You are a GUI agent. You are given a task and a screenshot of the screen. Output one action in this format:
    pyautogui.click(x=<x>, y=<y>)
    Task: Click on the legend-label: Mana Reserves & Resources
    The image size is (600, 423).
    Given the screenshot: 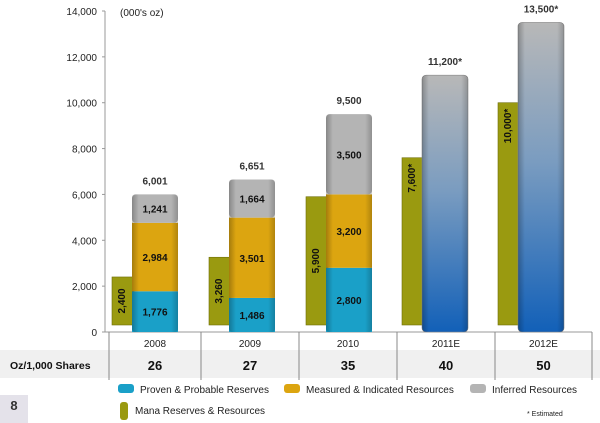 What is the action you would take?
    pyautogui.click(x=200, y=411)
    